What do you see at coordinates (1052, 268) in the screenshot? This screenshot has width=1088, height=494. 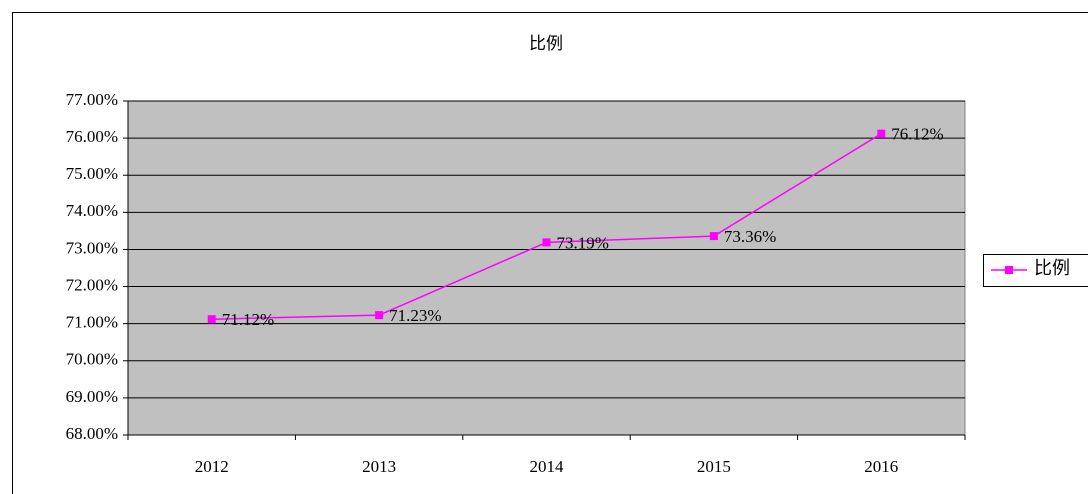 I see `legend-label: 比例` at bounding box center [1052, 268].